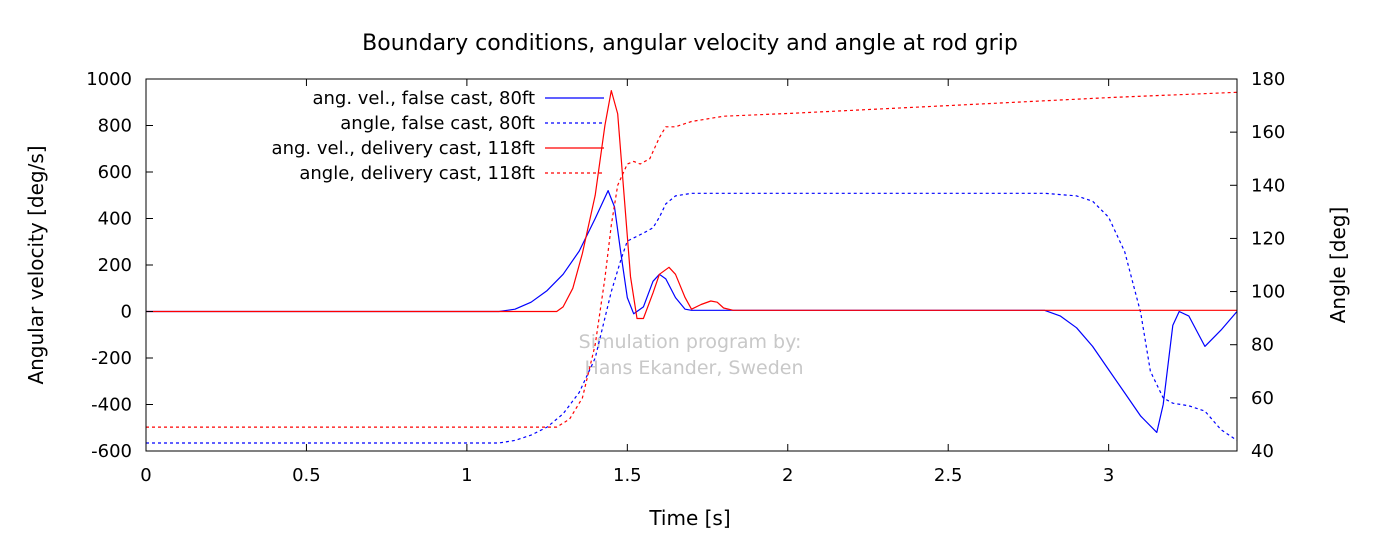  Describe the element at coordinates (115, 219) in the screenshot. I see `y-tick-label-3: 400` at that location.